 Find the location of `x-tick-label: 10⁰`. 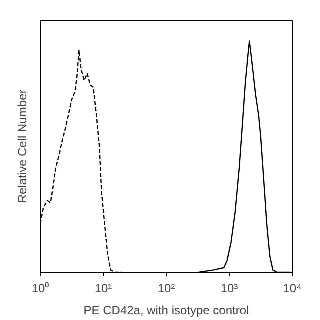

x-tick-label: 10⁰ is located at coordinates (41, 289).